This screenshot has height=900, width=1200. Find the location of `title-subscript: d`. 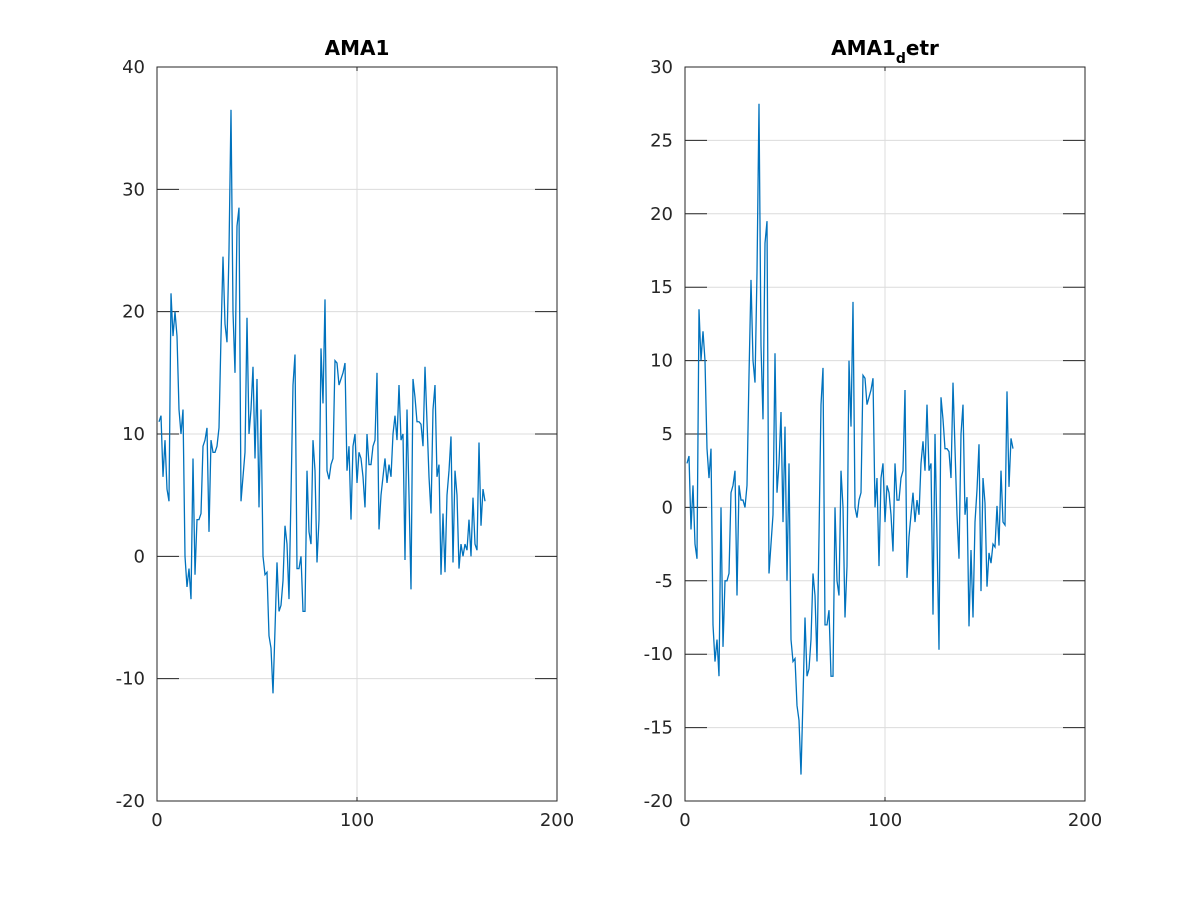

title-subscript: d is located at coordinates (901, 59).